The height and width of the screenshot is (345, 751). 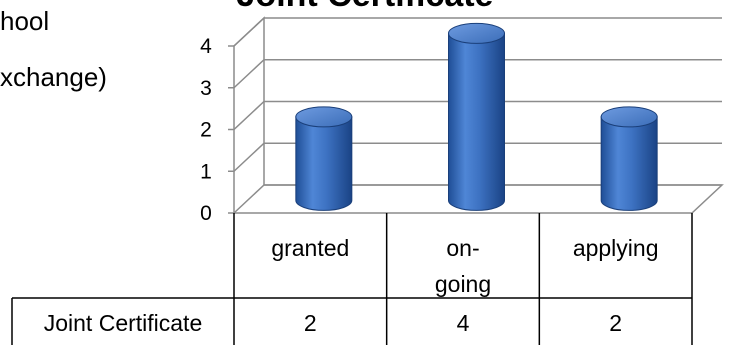 I want to click on y-tick-label: 3, so click(x=206, y=88).